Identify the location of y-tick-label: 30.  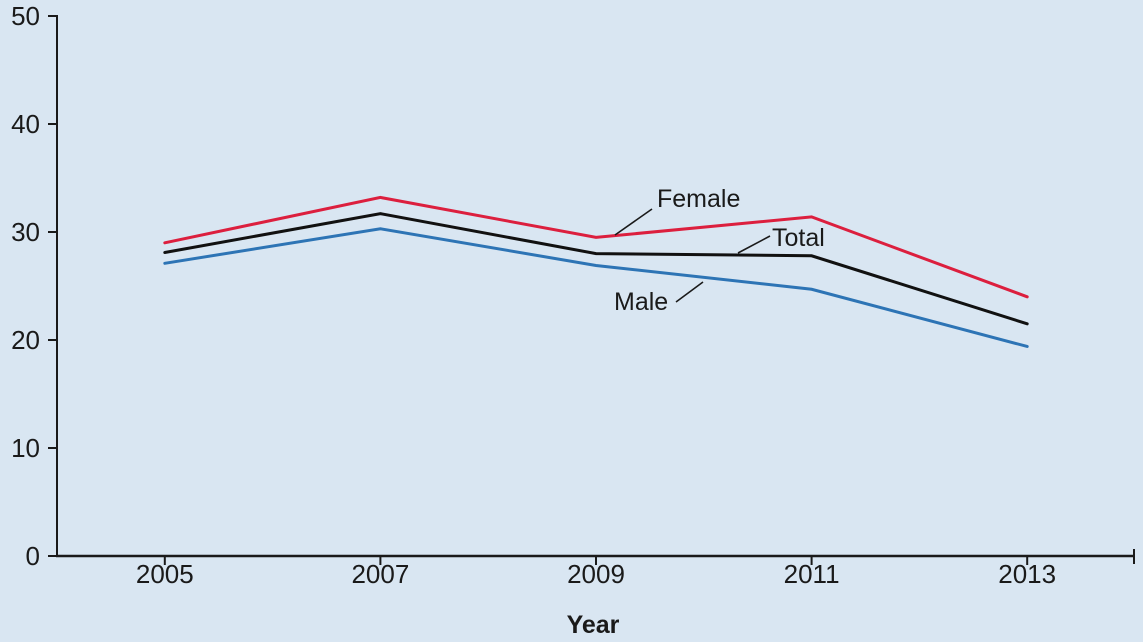
(25, 232).